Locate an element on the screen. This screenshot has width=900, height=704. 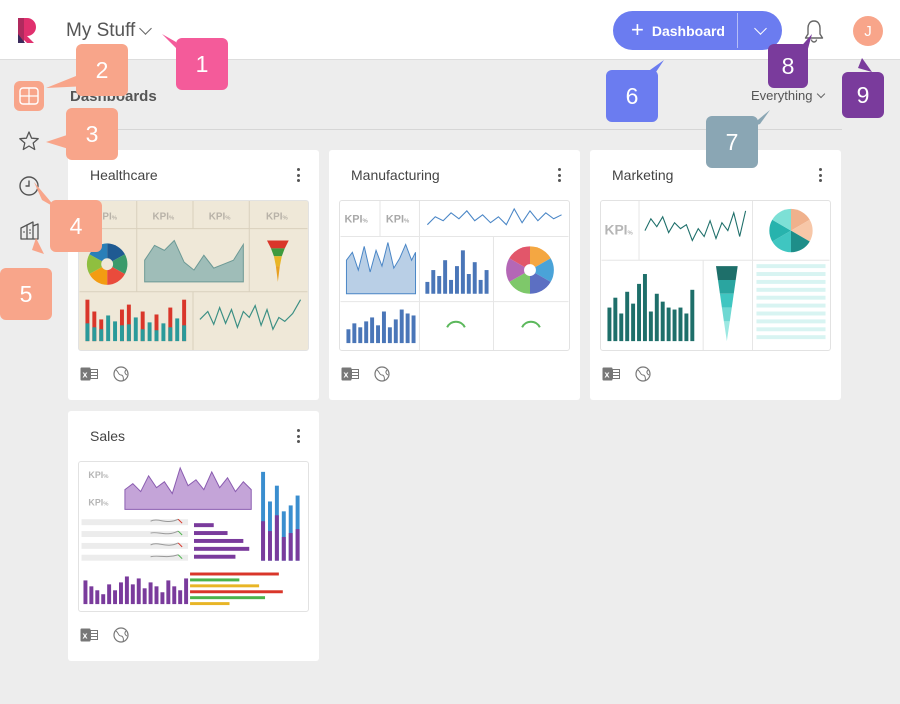
callout-number: 5 is located at coordinates (26, 293).